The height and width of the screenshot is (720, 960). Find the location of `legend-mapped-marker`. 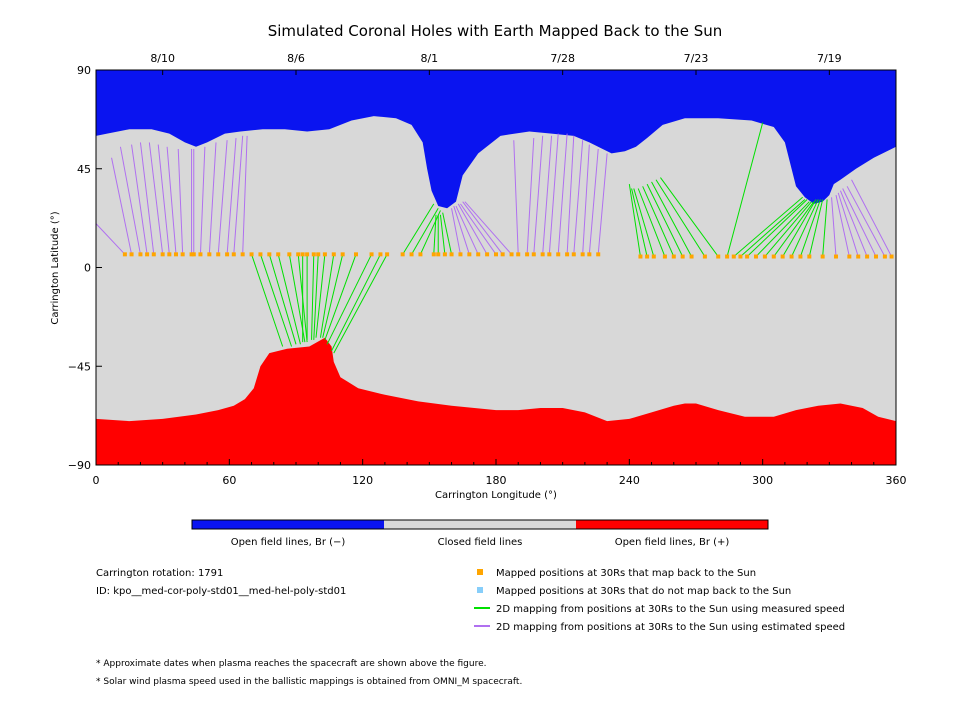

legend-mapped-marker is located at coordinates (480, 572).